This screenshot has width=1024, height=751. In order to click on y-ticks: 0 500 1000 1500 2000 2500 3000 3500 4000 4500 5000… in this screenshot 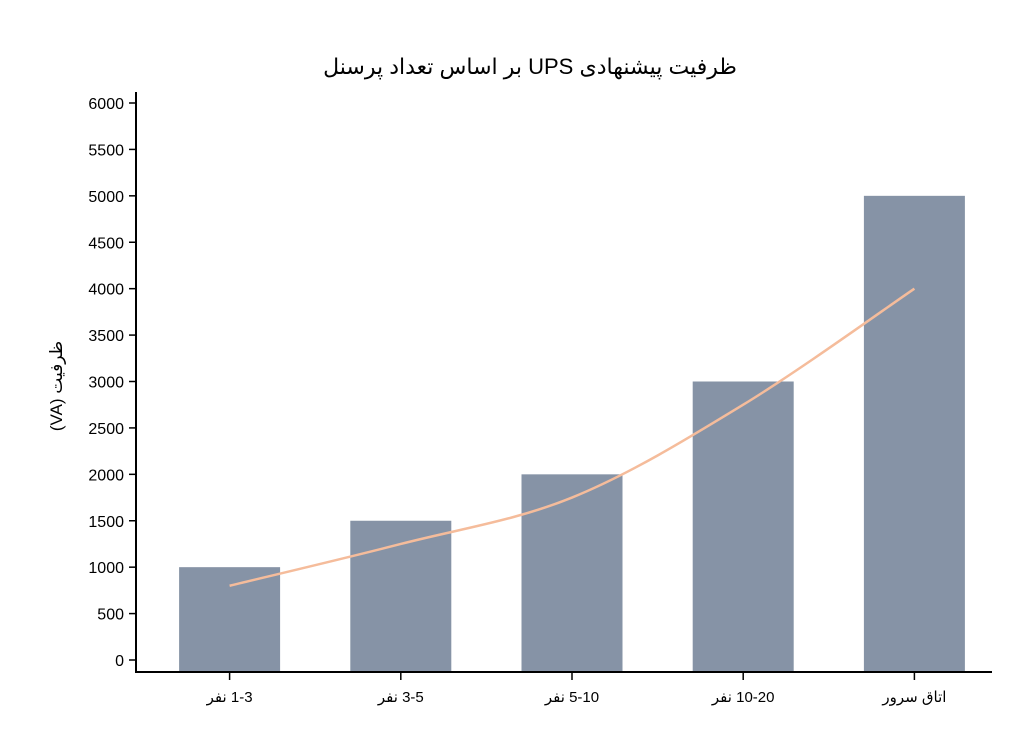, I will do `click(112, 383)`.